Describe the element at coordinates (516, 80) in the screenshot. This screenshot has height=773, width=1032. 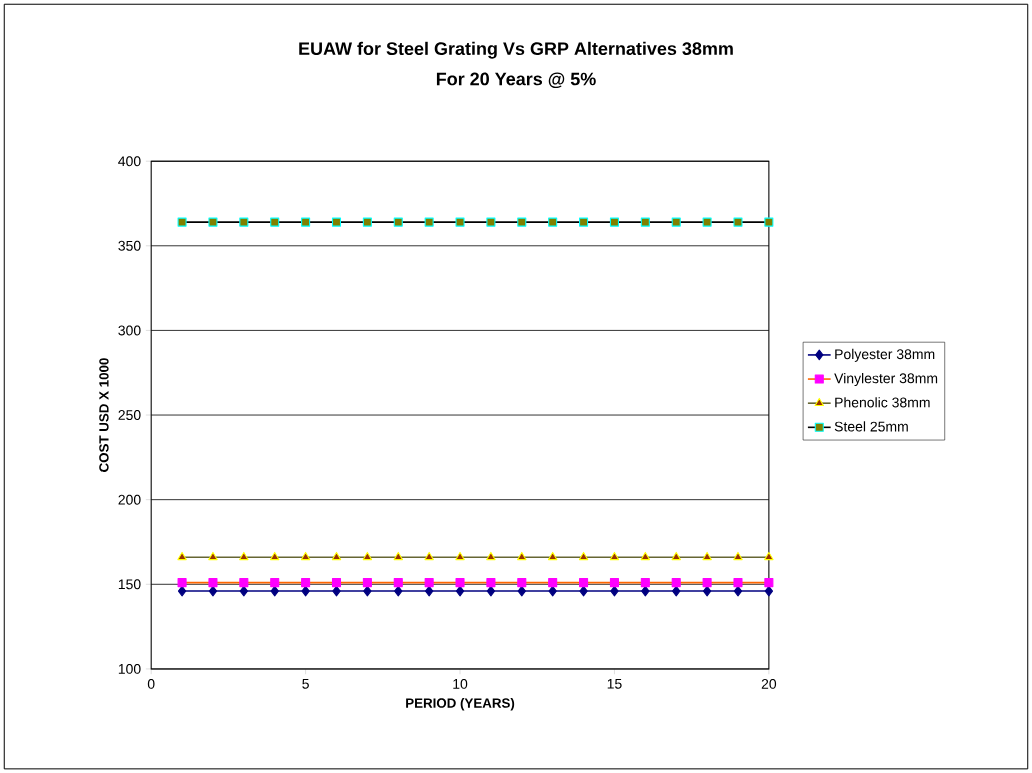
I see `chart-subtitle: For 20 Years @ 5%` at that location.